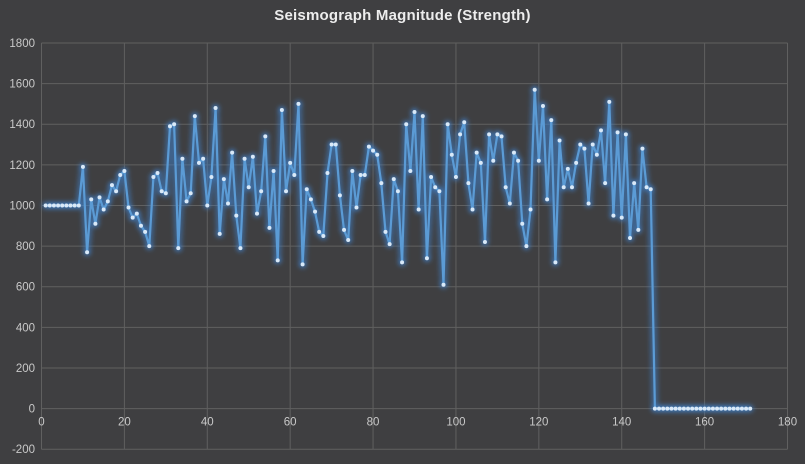 Image resolution: width=805 pixels, height=464 pixels. What do you see at coordinates (538, 423) in the screenshot?
I see `x-axis-tick-label: 120` at bounding box center [538, 423].